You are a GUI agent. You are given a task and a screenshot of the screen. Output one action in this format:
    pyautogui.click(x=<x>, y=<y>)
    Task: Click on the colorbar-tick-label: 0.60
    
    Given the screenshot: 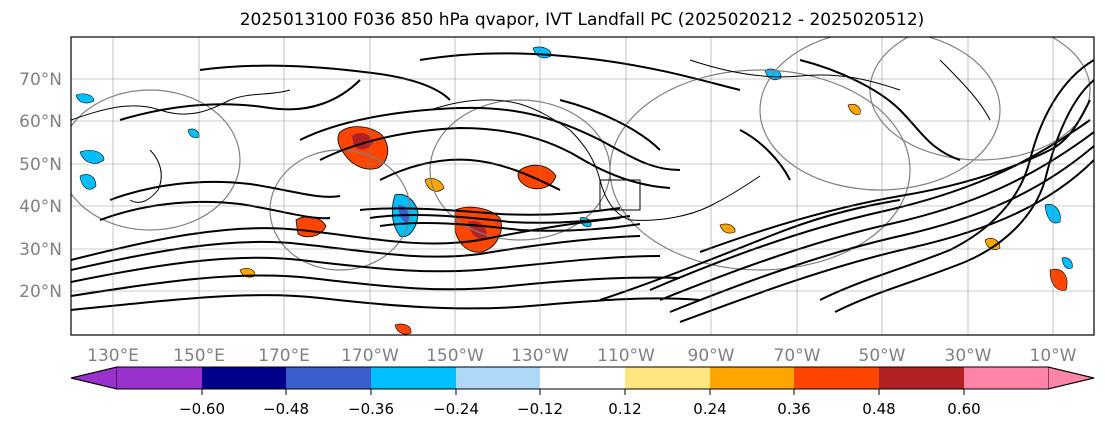 What is the action you would take?
    pyautogui.click(x=963, y=409)
    